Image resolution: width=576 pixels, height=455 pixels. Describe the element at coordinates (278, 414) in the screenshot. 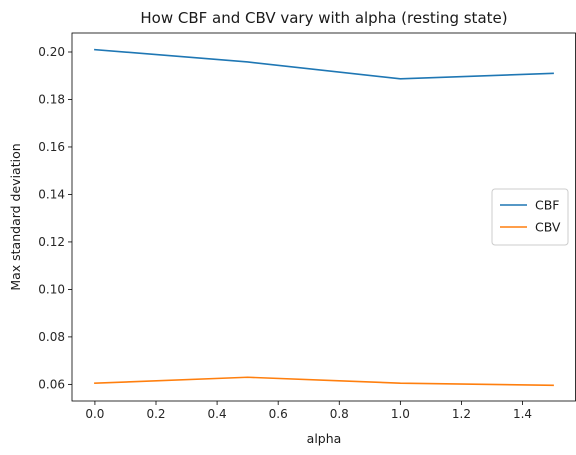

I see `x-tick-label: 0.6` at that location.